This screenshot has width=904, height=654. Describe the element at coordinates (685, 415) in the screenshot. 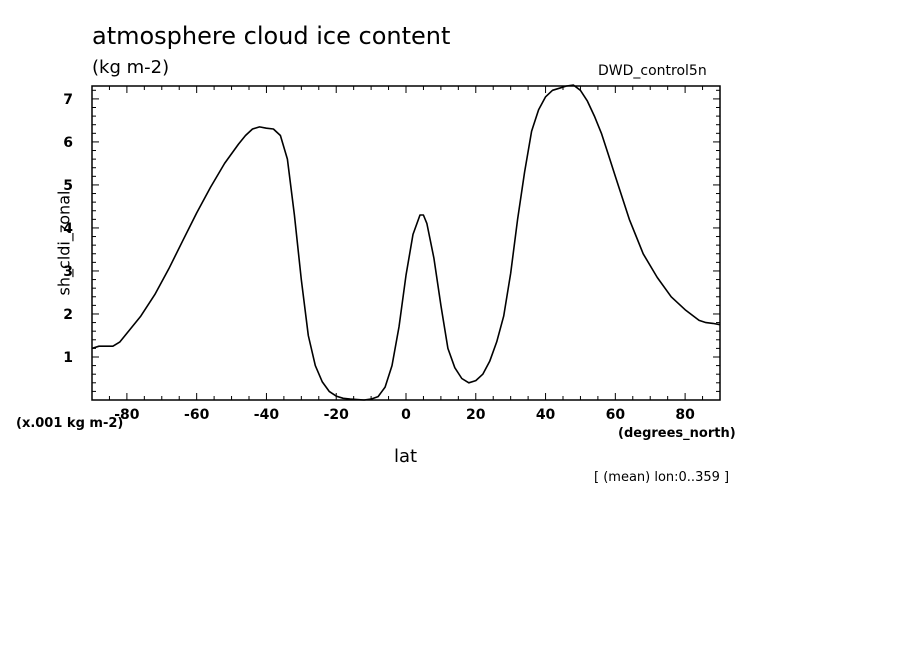

I see `x-tick-label: 80` at that location.